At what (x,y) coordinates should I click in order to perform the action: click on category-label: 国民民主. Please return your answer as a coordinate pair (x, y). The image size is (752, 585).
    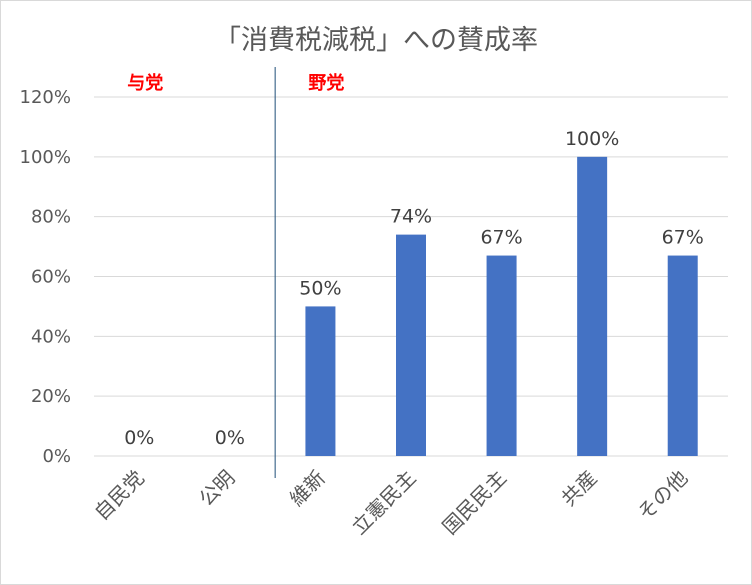
    Looking at the image, I should click on (475, 503).